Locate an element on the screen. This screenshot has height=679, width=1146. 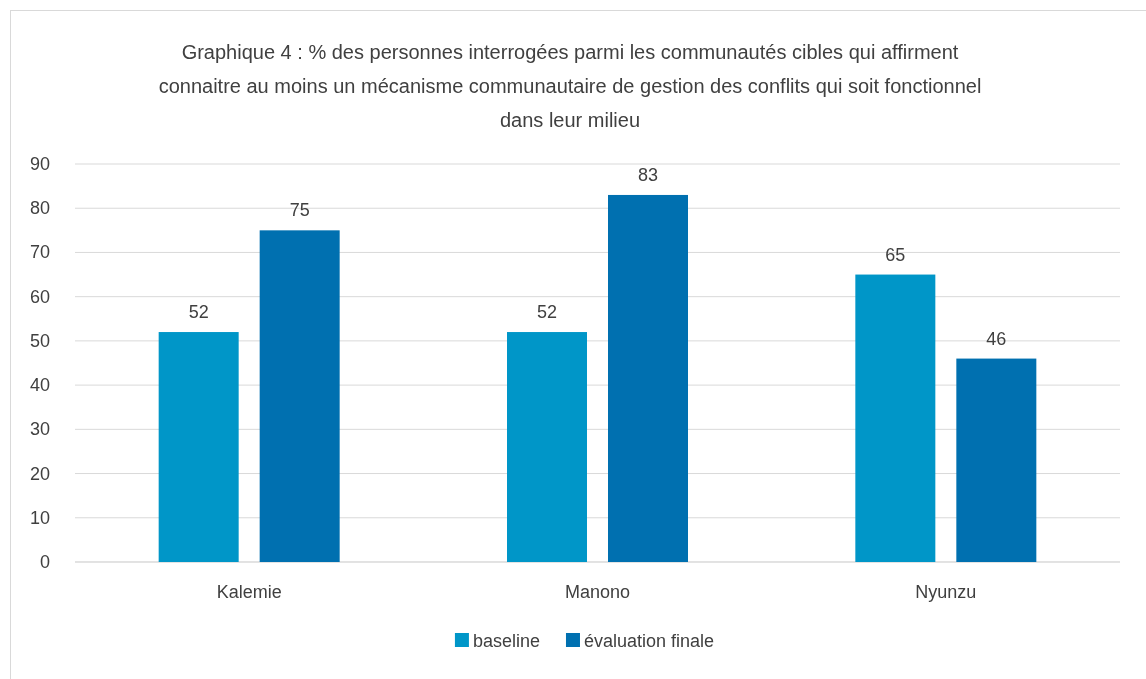
y-tick-label: 40 is located at coordinates (39, 385).